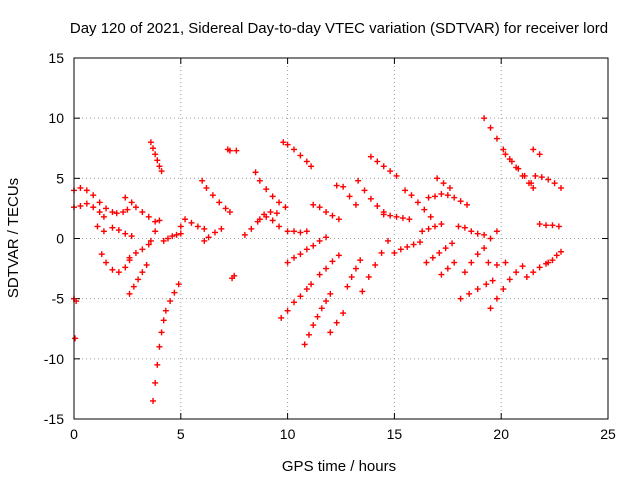 This screenshot has width=640, height=480. Describe the element at coordinates (60, 178) in the screenshot. I see `y-tick-label: 5` at that location.